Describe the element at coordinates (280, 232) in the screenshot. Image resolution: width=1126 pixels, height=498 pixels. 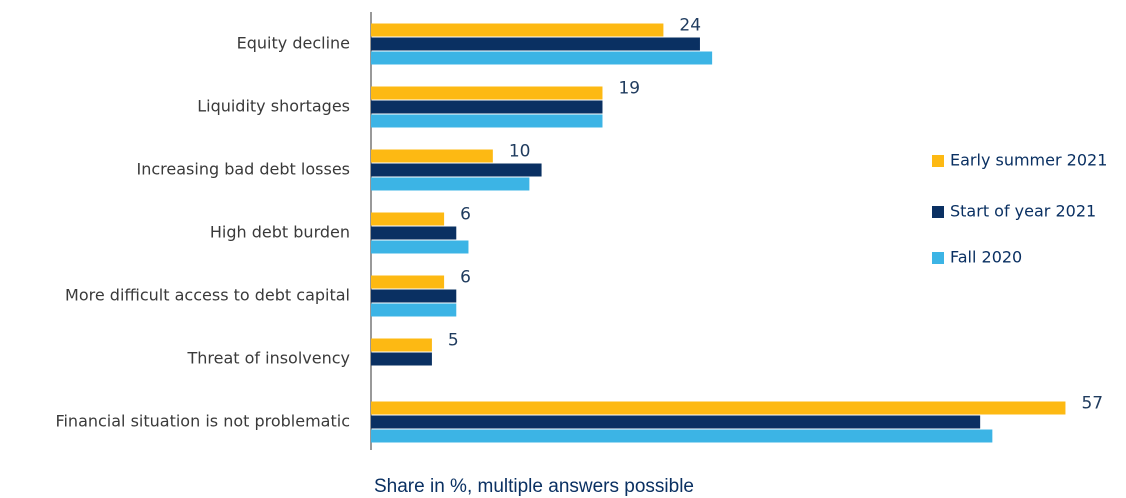
I see `y-tick-label: High debt burden` at that location.